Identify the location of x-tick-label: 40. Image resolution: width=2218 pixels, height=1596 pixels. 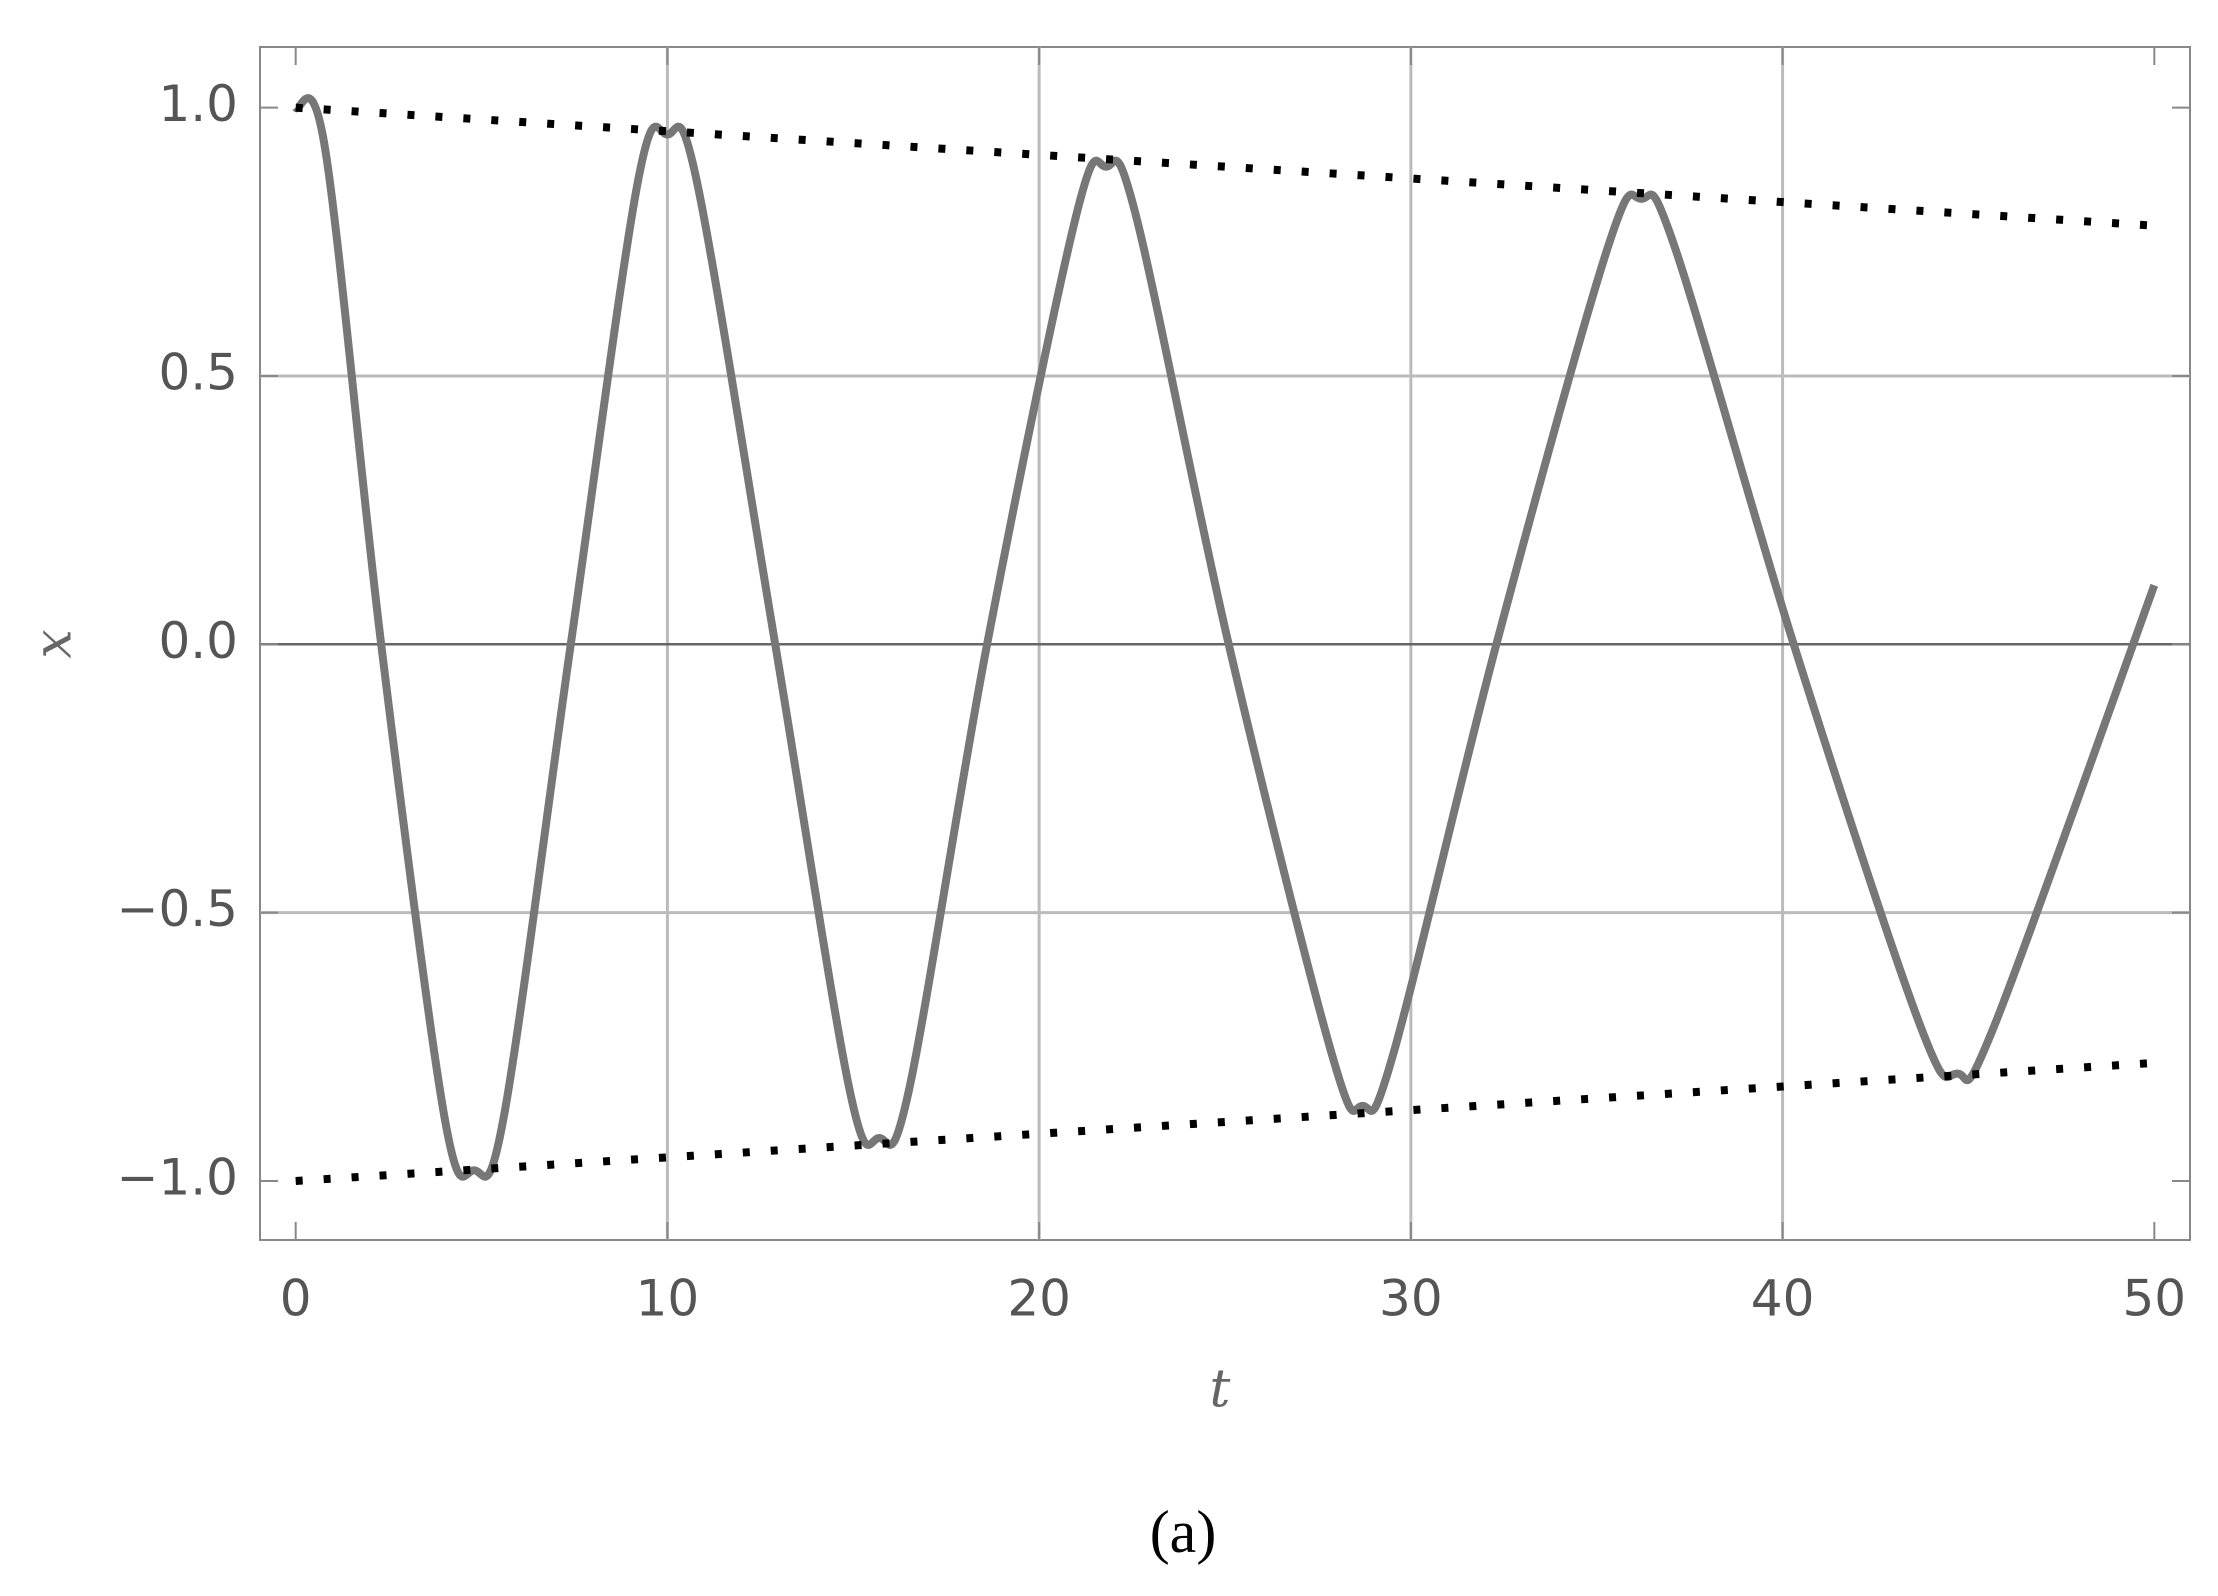
(1783, 1299).